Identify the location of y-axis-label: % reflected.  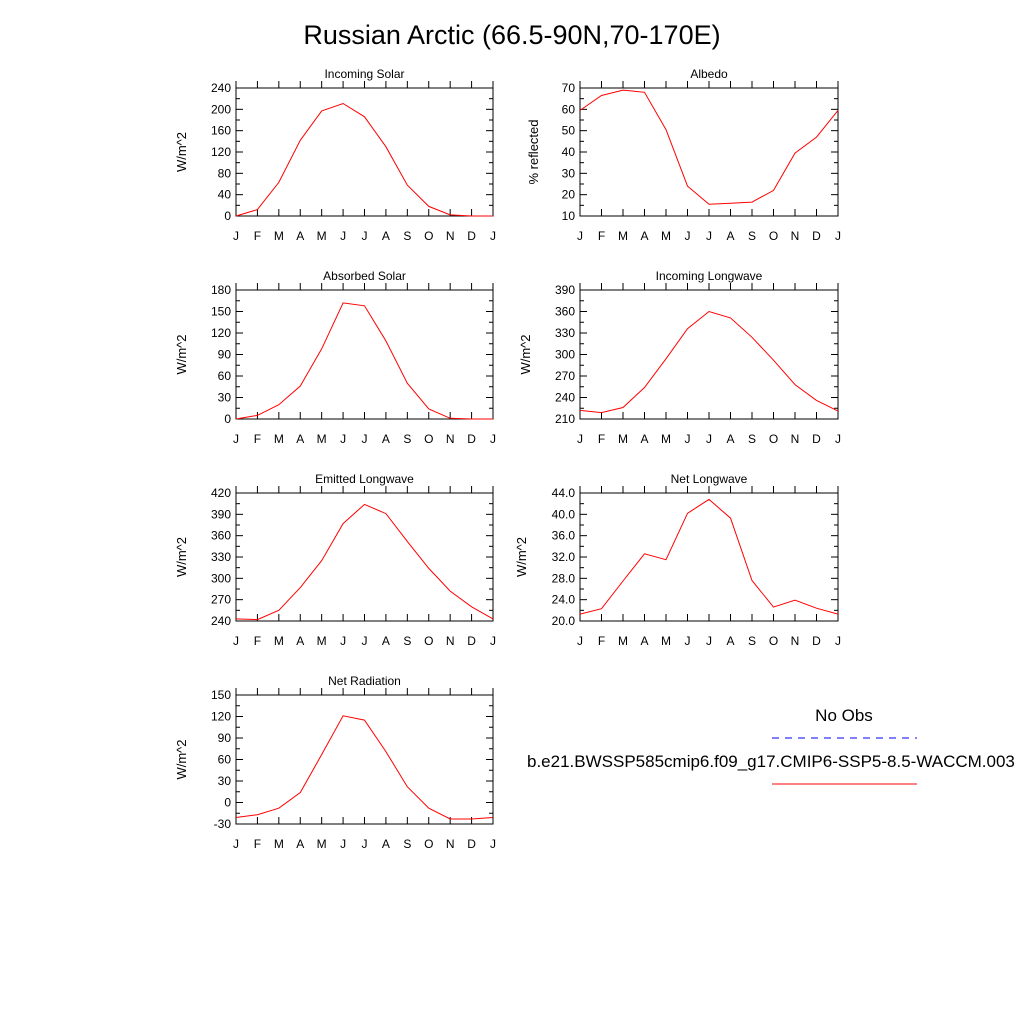
(533, 151).